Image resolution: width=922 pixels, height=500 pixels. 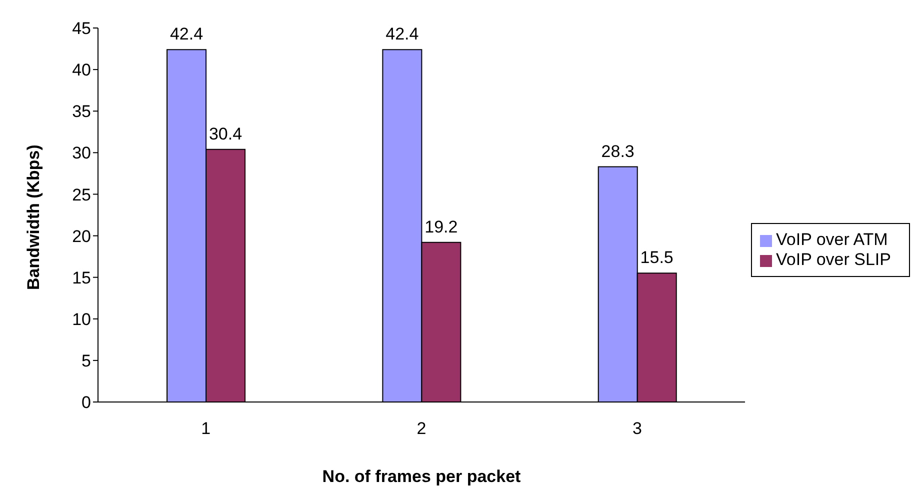 What do you see at coordinates (86, 402) in the screenshot?
I see `y-tick-label: 0` at bounding box center [86, 402].